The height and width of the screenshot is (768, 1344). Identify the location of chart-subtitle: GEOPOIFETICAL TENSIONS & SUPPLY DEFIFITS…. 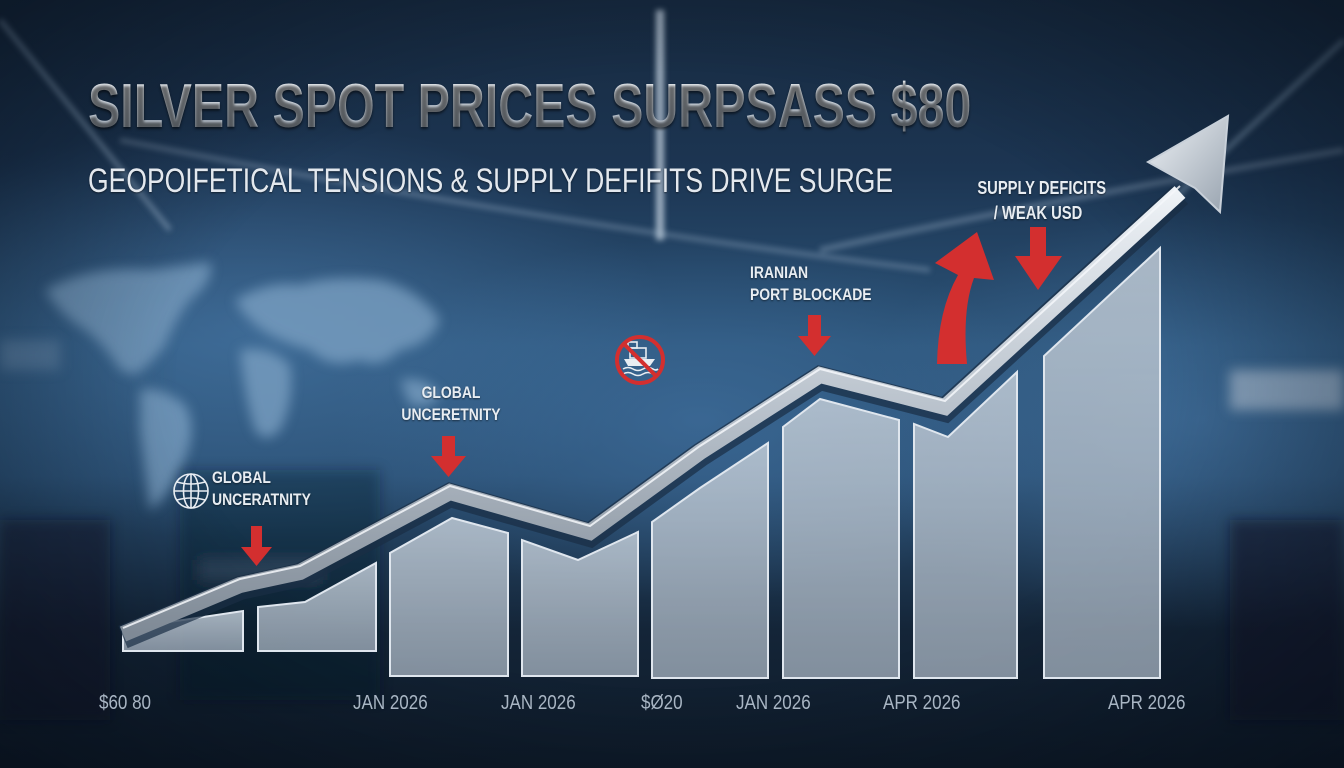
(491, 181).